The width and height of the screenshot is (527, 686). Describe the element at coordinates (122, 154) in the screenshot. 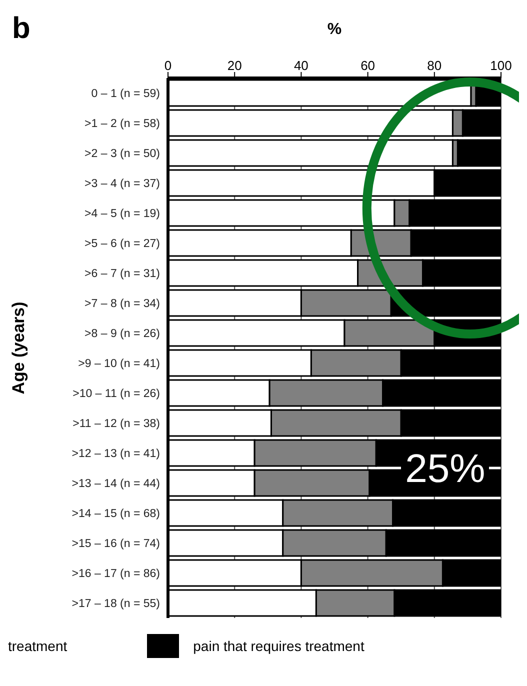

I see `y-tick-label: >2 – 3 (n = 50)` at that location.